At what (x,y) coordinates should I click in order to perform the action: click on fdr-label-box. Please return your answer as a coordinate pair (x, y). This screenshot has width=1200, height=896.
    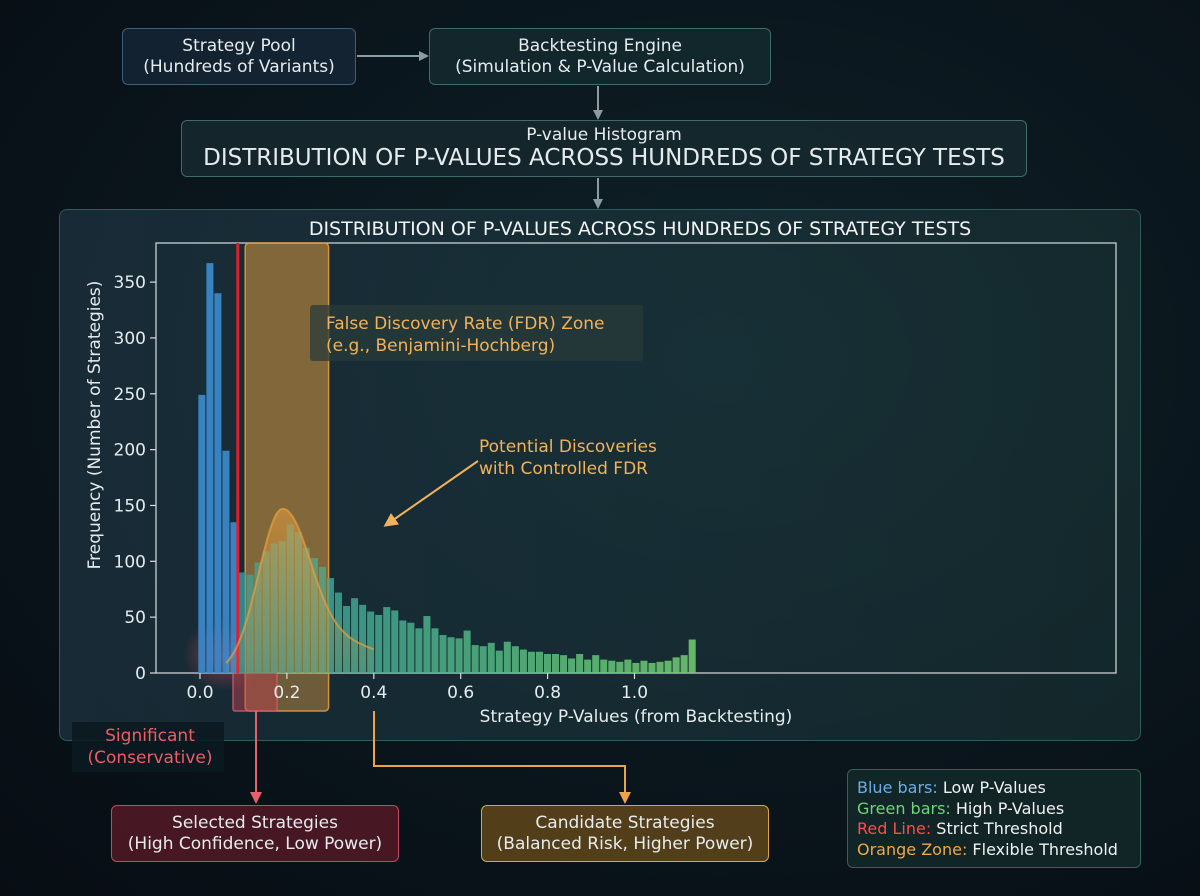
    Looking at the image, I should click on (476, 333).